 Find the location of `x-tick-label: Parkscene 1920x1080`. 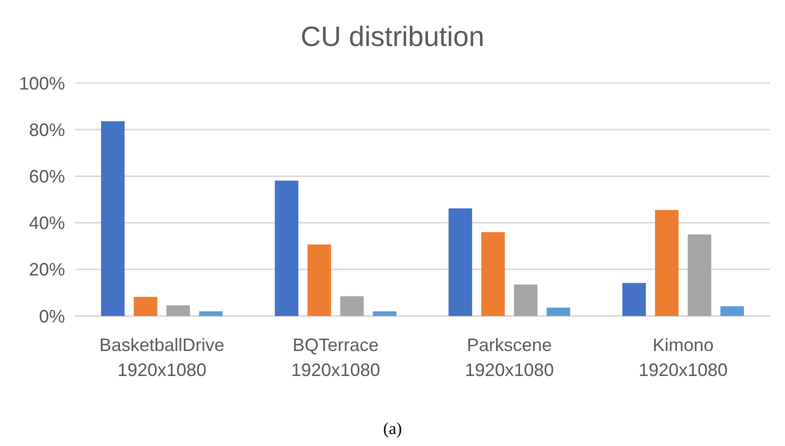

x-tick-label: Parkscene 1920x1080 is located at coordinates (509, 357).